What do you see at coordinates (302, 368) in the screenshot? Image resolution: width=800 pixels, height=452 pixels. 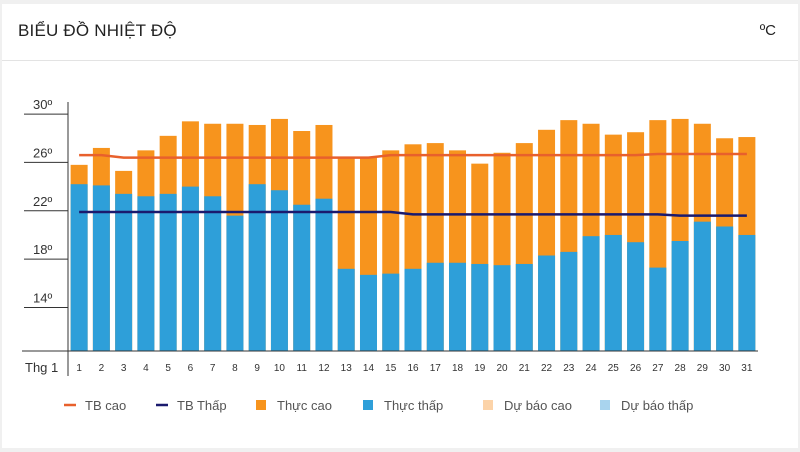 I see `x-tick-label-11: 11` at bounding box center [302, 368].